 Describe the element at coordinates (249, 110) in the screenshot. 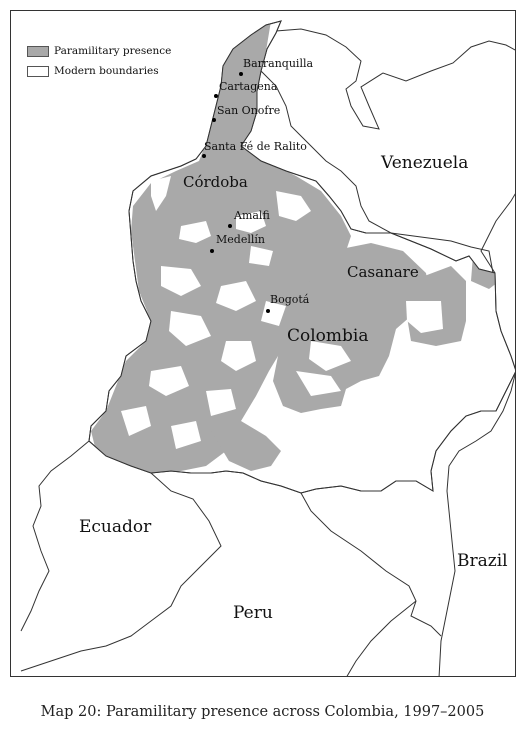

I see `label-san-onofre: San Onofre` at that location.